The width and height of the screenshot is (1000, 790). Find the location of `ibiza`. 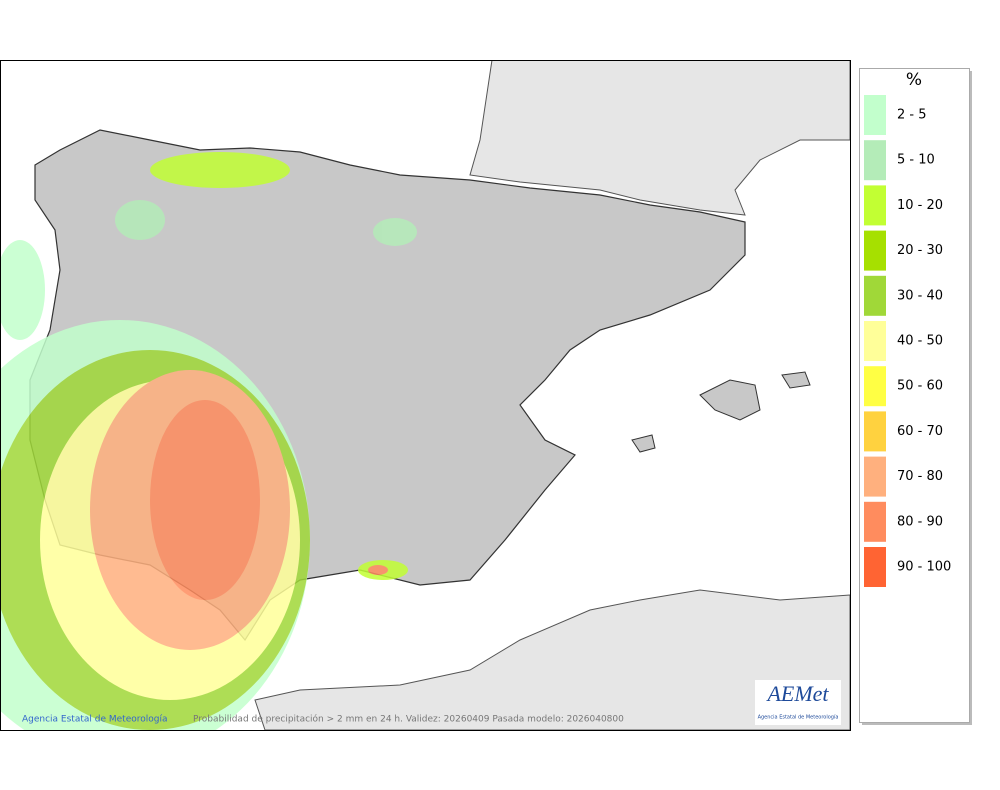

ibiza is located at coordinates (643, 443).